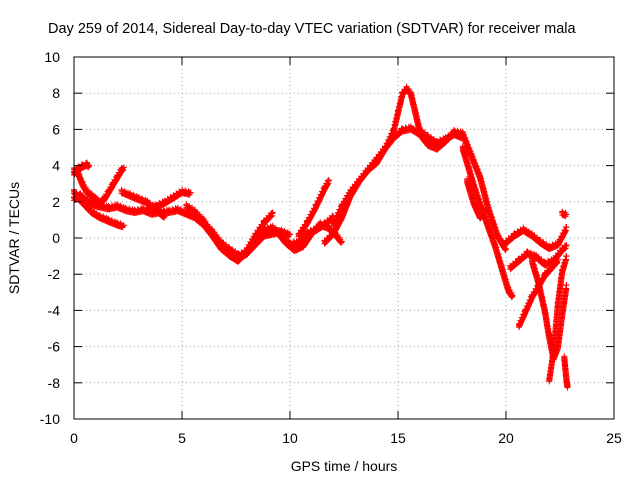 The image size is (640, 480). Describe the element at coordinates (56, 202) in the screenshot. I see `y-tick-label: 2` at that location.